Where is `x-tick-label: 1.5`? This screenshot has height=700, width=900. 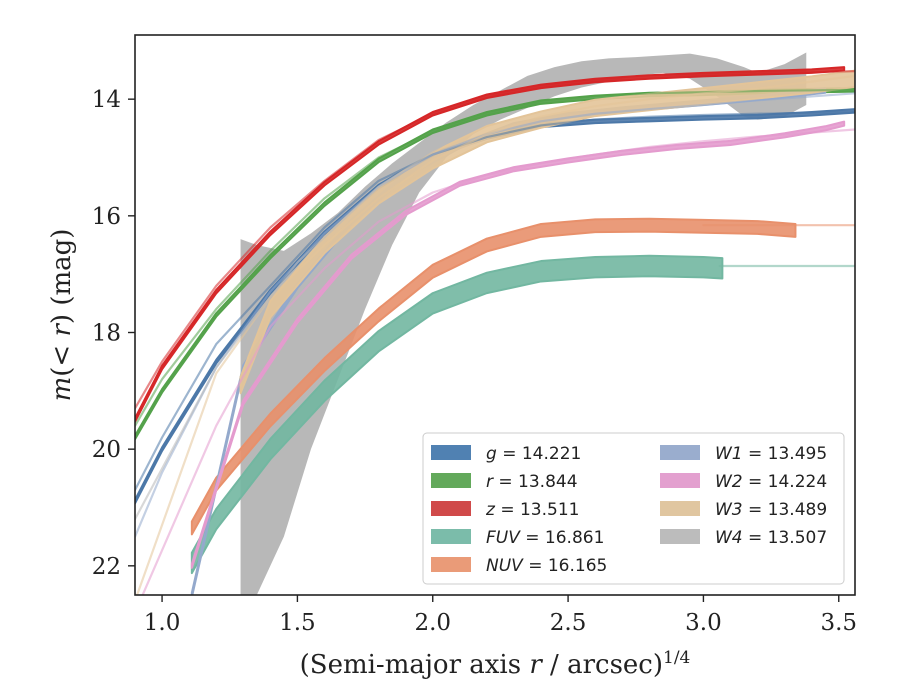
x-tick-label: 1.5 is located at coordinates (297, 623).